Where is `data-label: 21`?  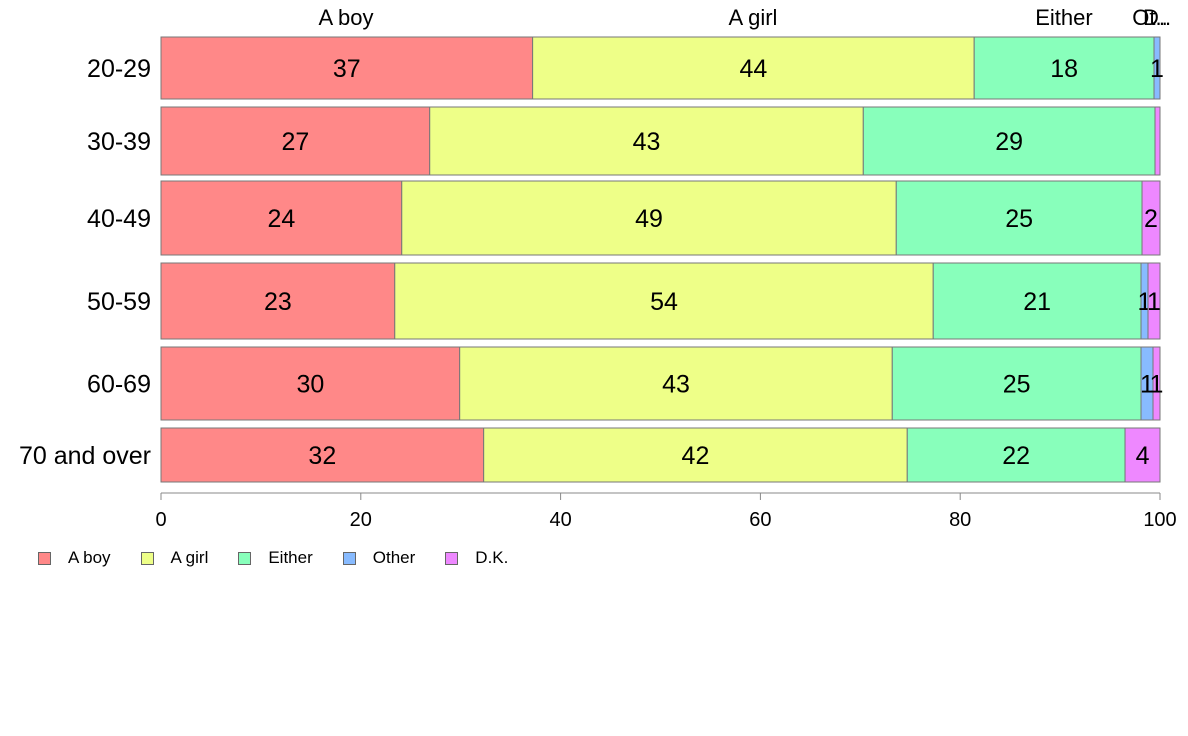
data-label: 21 is located at coordinates (1037, 302).